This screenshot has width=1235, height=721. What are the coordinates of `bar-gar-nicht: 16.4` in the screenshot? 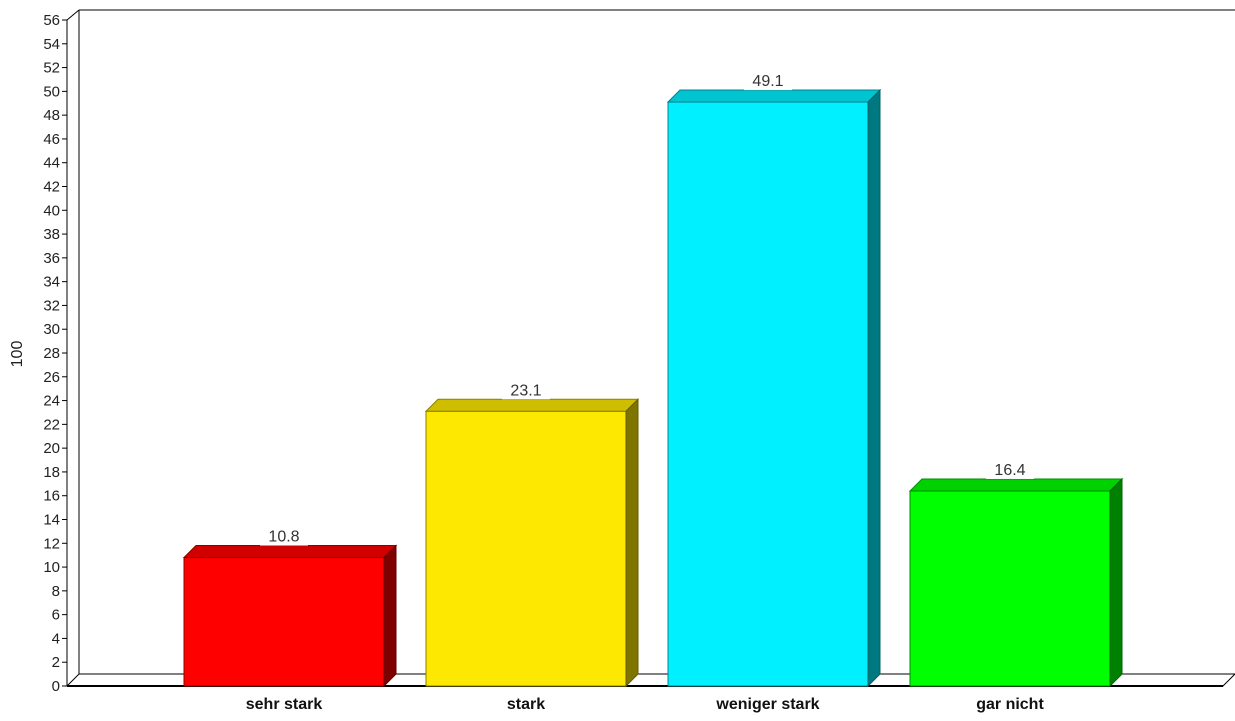 It's located at (1016, 573).